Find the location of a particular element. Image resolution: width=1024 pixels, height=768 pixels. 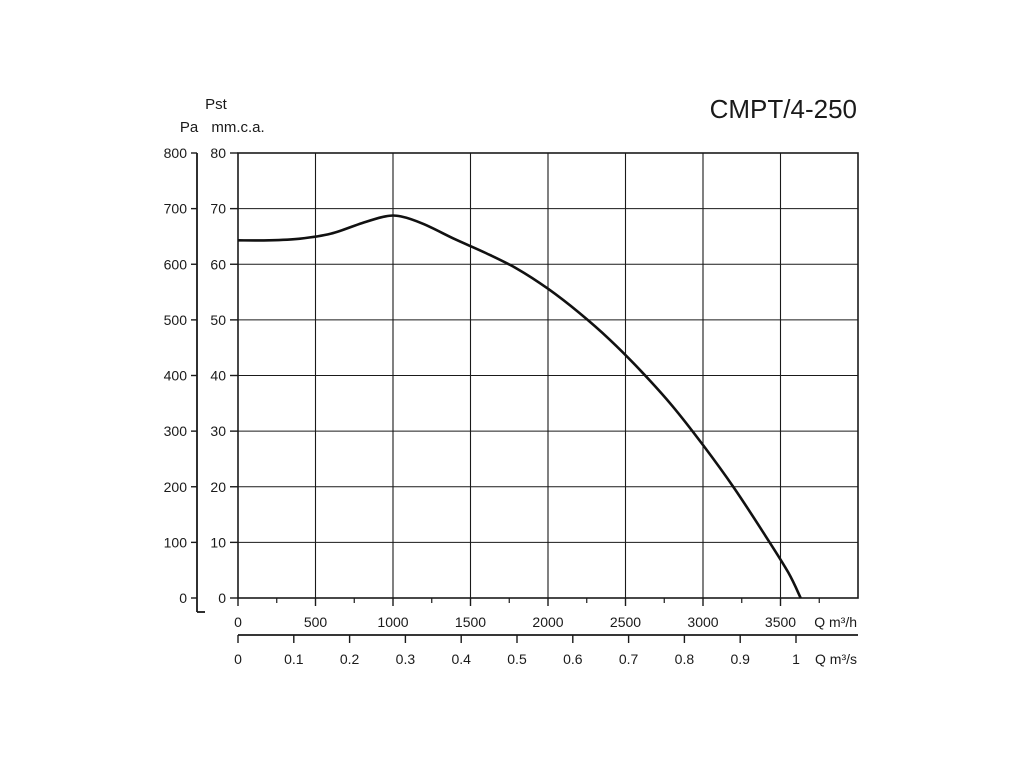

y-tick-label-mmca: 50 is located at coordinates (218, 320).